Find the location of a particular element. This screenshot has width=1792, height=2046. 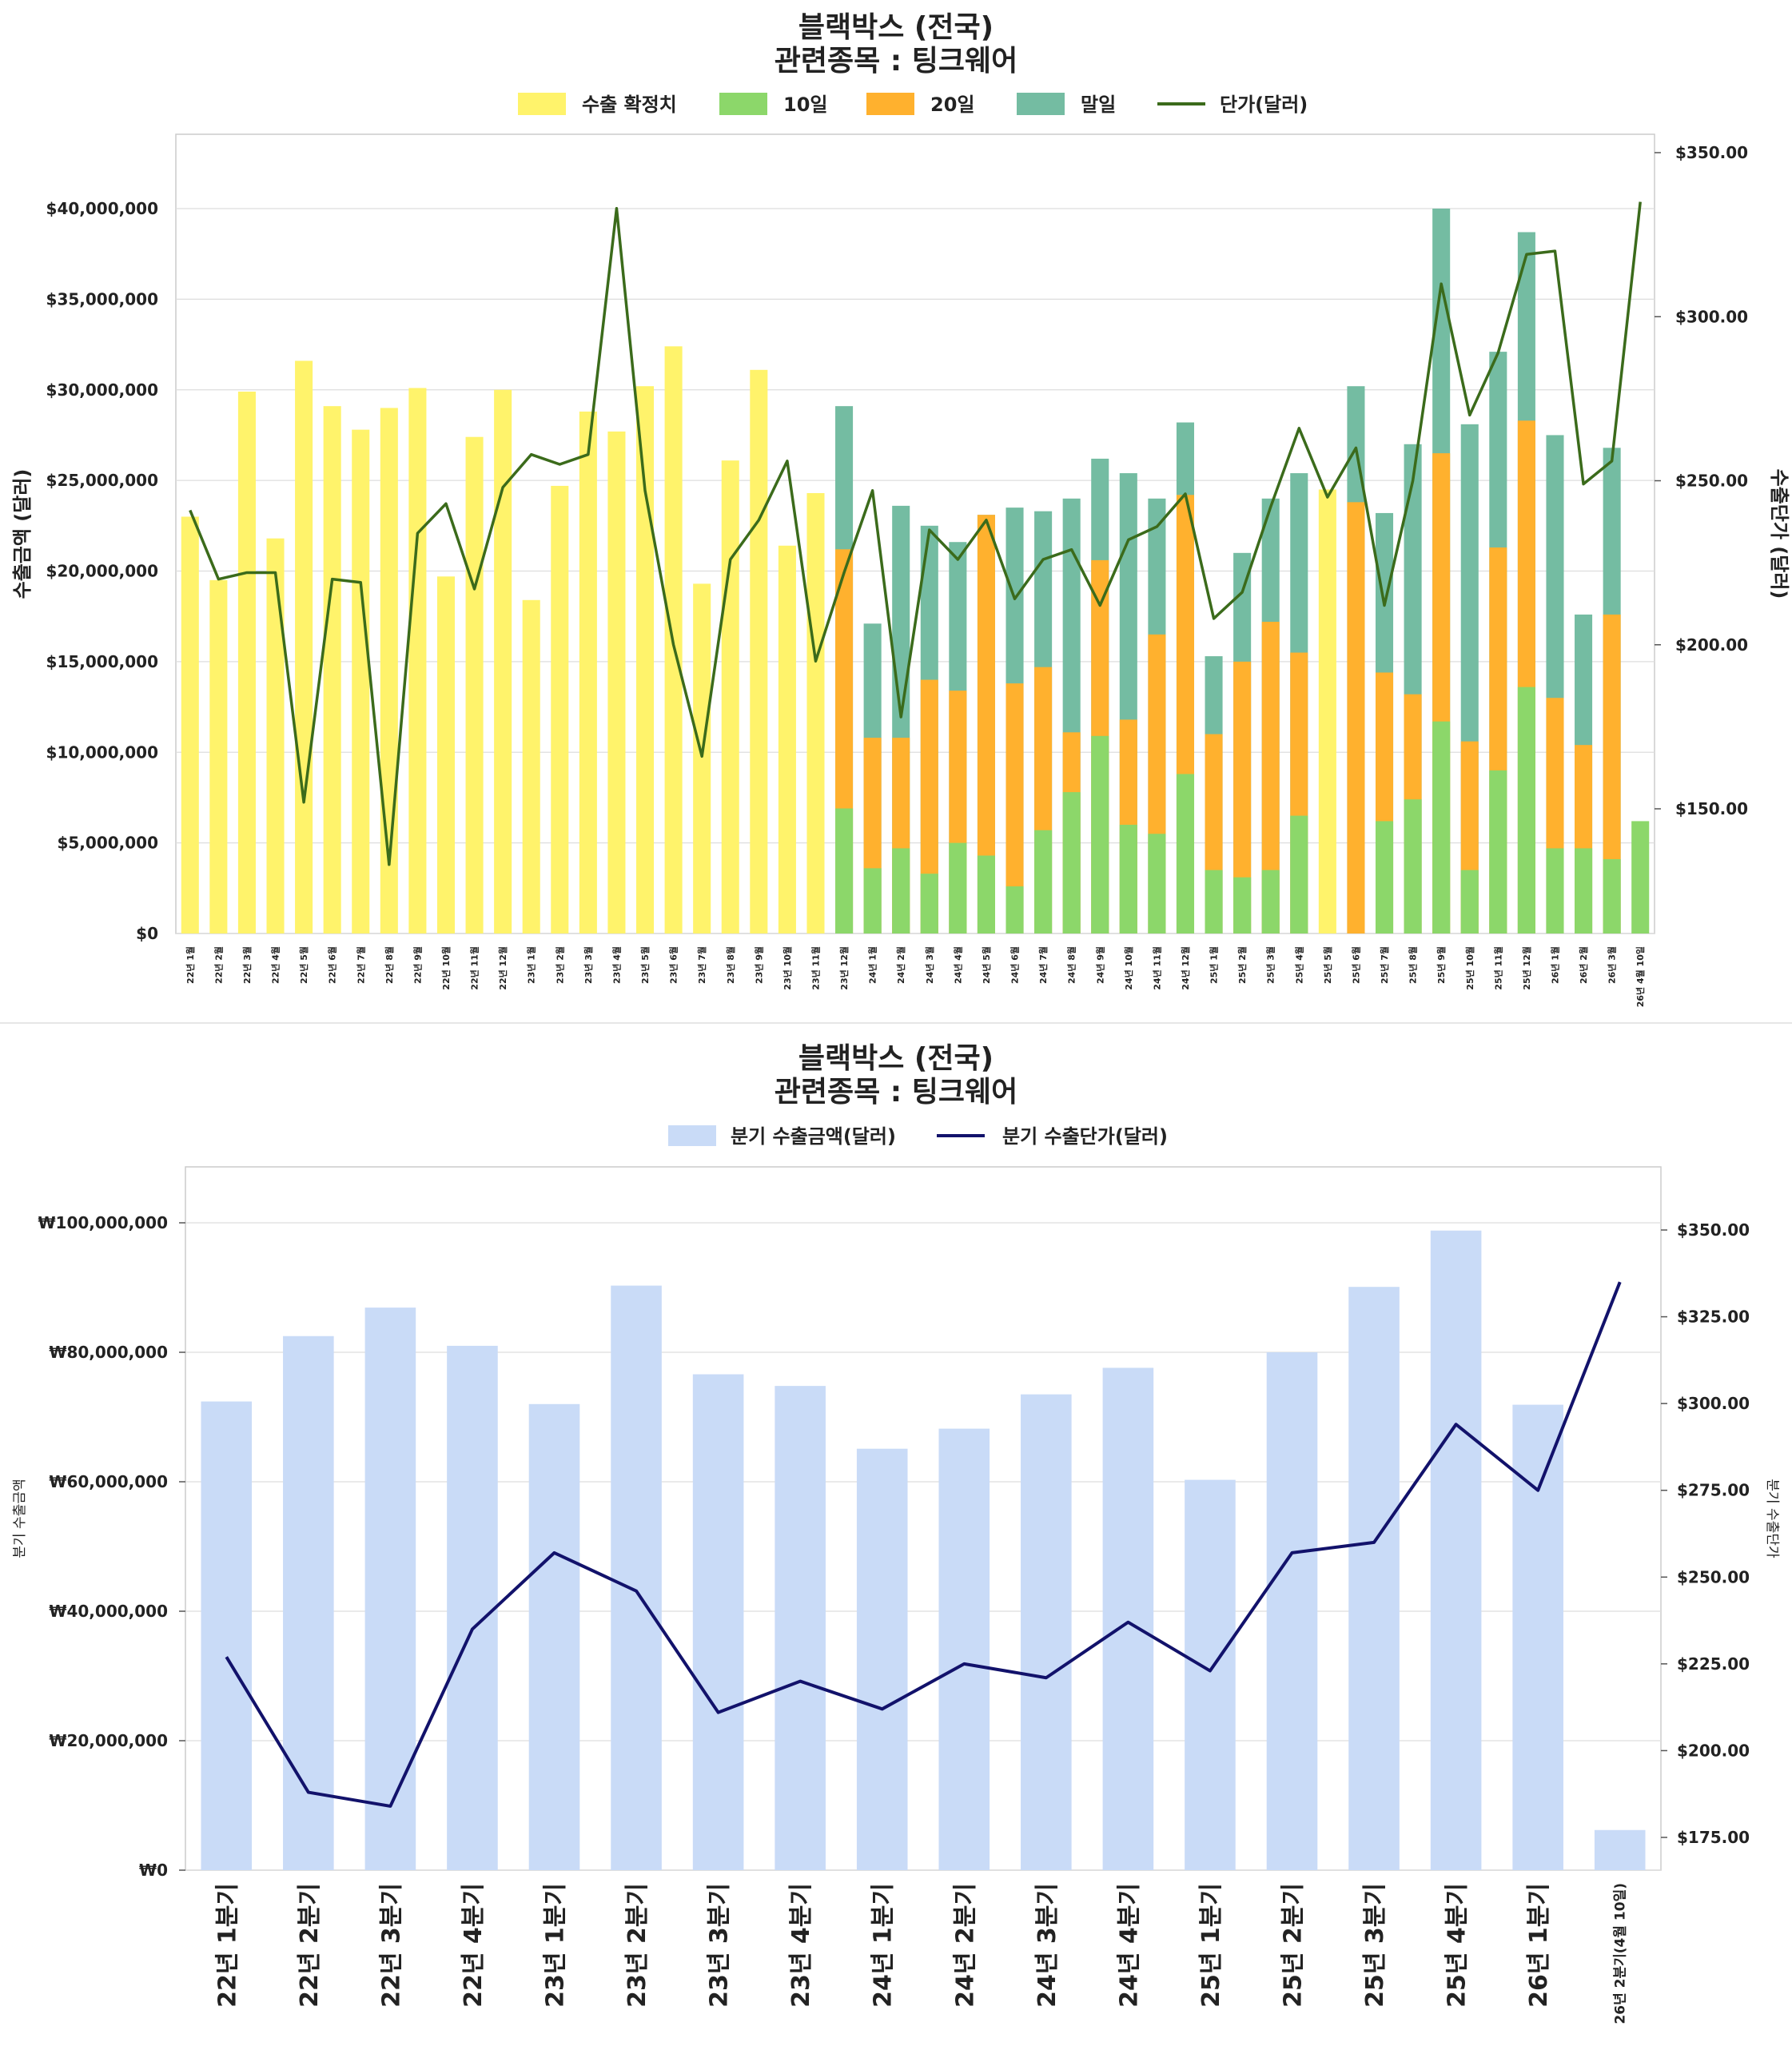

chart2-x-tick-label: 23년 4분기 is located at coordinates (801, 1945).